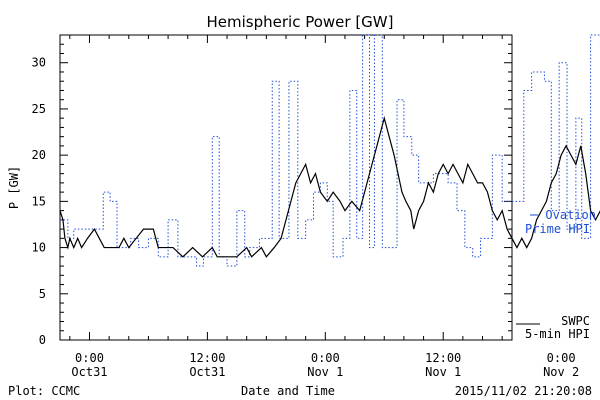 The height and width of the screenshot is (400, 600). Describe the element at coordinates (288, 391) in the screenshot. I see `x-axis-label: Date and Time` at that location.